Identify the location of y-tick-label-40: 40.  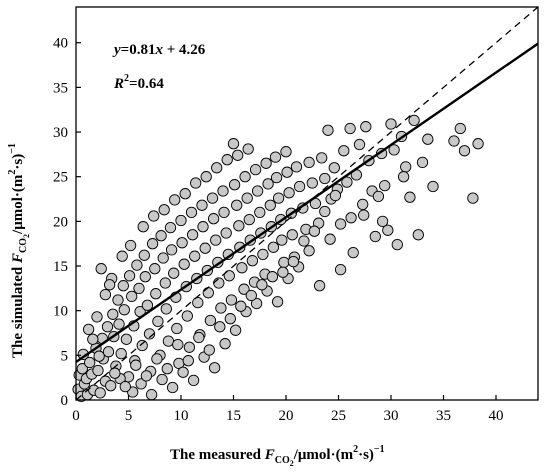
(60, 44).